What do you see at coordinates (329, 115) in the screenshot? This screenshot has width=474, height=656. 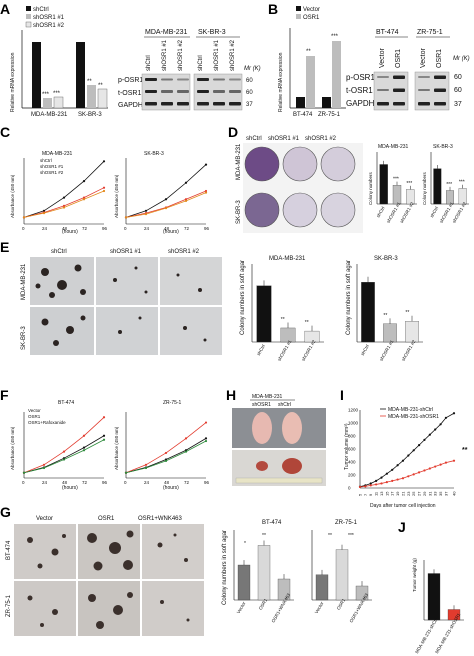 I see `group-label: ZR-75-1` at bounding box center [329, 115].